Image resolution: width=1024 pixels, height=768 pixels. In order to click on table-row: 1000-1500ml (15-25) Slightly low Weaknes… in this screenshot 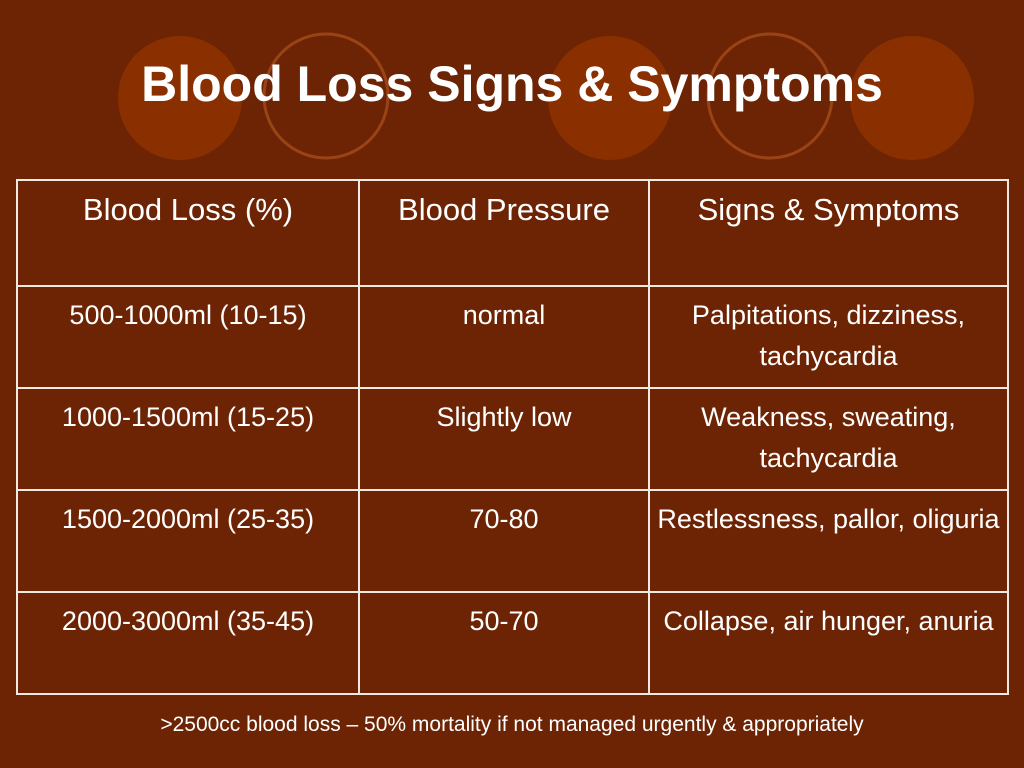, I will do `click(512, 439)`.